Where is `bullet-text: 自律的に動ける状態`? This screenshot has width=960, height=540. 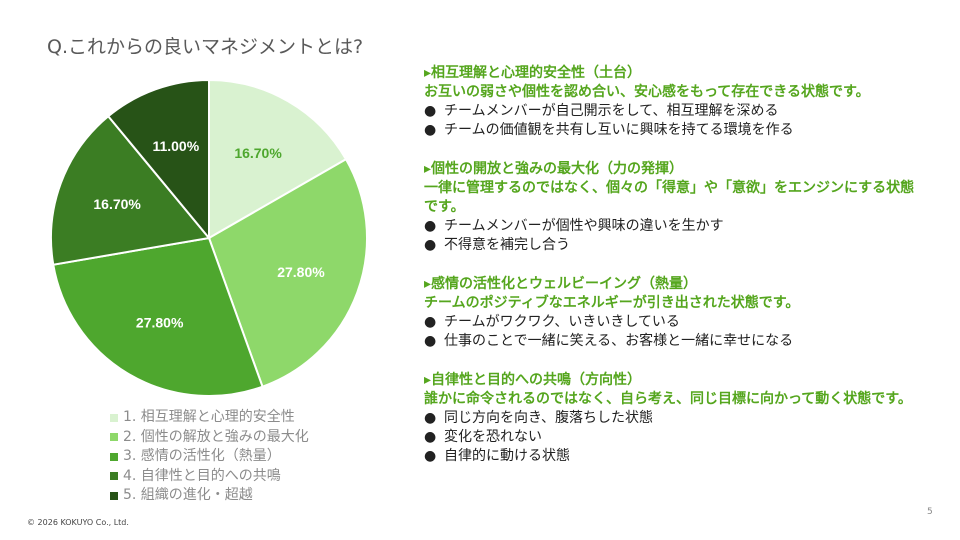 bullet-text: 自律的に動ける状態 is located at coordinates (507, 456).